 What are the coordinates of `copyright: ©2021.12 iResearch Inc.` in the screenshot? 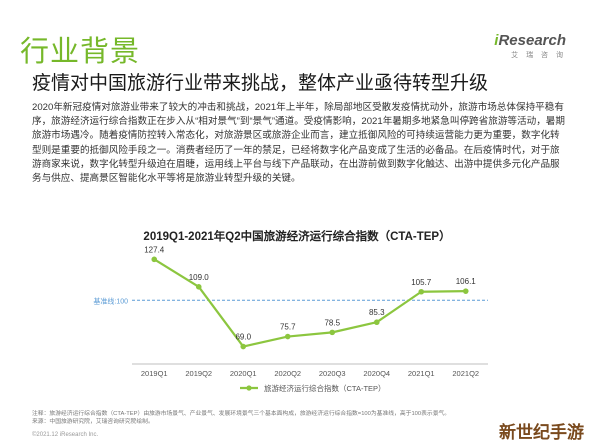 It's located at (65, 435).